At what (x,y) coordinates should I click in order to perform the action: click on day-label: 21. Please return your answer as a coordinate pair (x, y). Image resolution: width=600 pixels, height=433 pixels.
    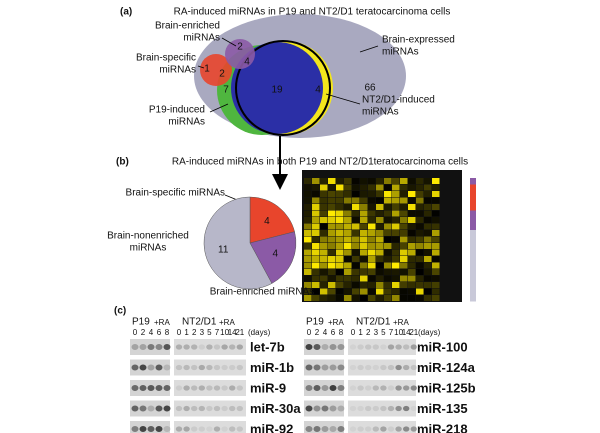
    Looking at the image, I should click on (413, 332).